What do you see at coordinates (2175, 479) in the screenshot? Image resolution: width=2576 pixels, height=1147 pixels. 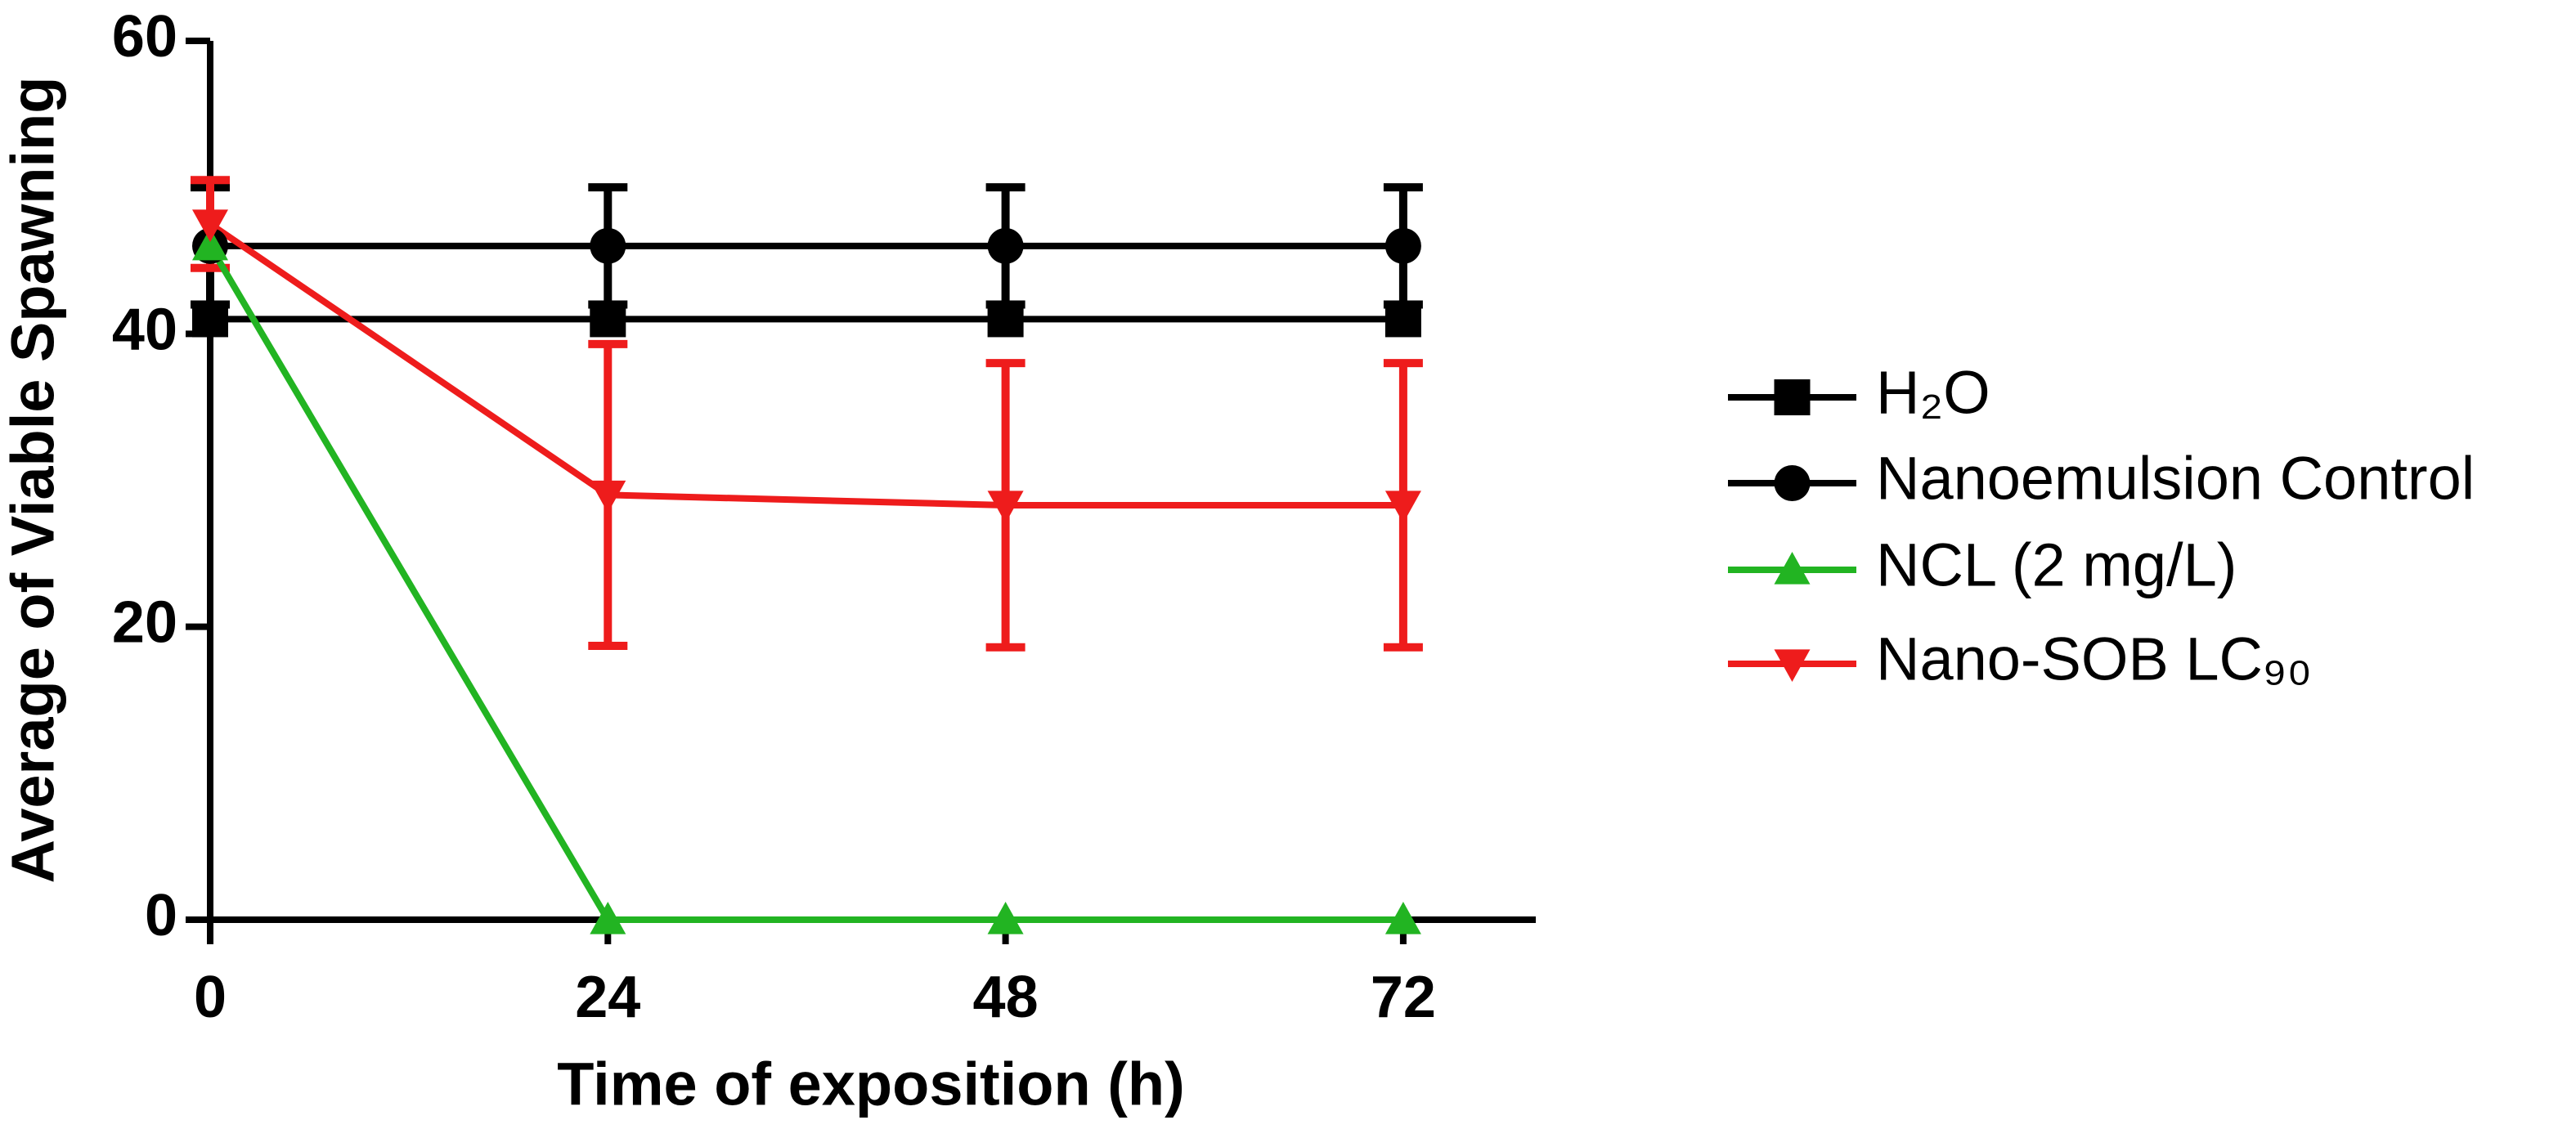 I see `legend-label: Nanoemulsion Control` at bounding box center [2175, 479].